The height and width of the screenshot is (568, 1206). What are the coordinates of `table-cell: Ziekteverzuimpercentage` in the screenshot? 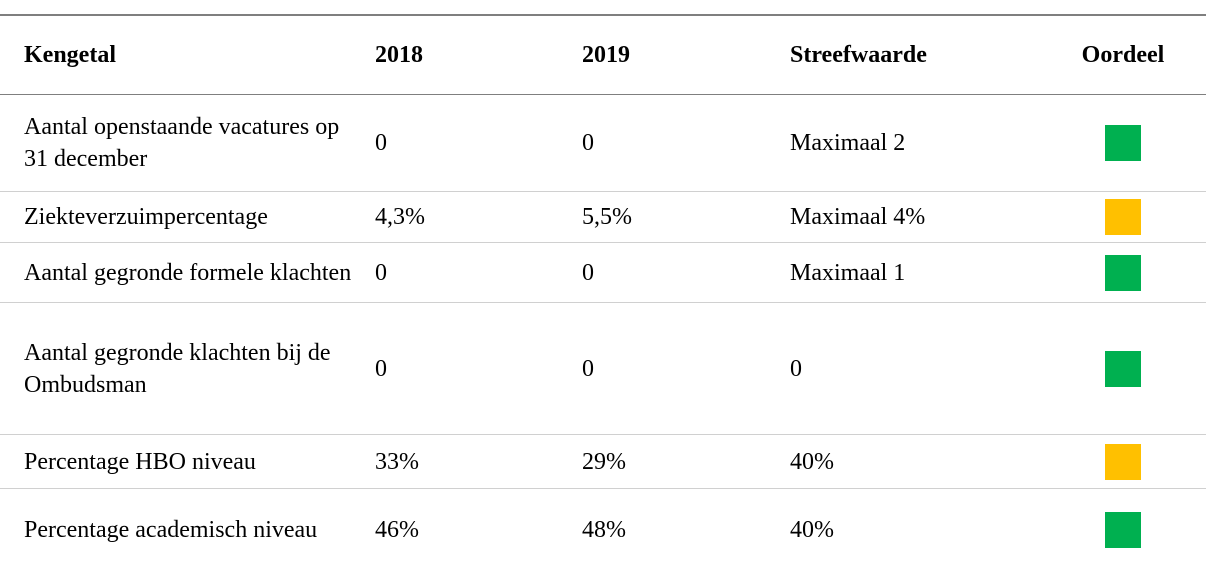 It's located at (187, 217).